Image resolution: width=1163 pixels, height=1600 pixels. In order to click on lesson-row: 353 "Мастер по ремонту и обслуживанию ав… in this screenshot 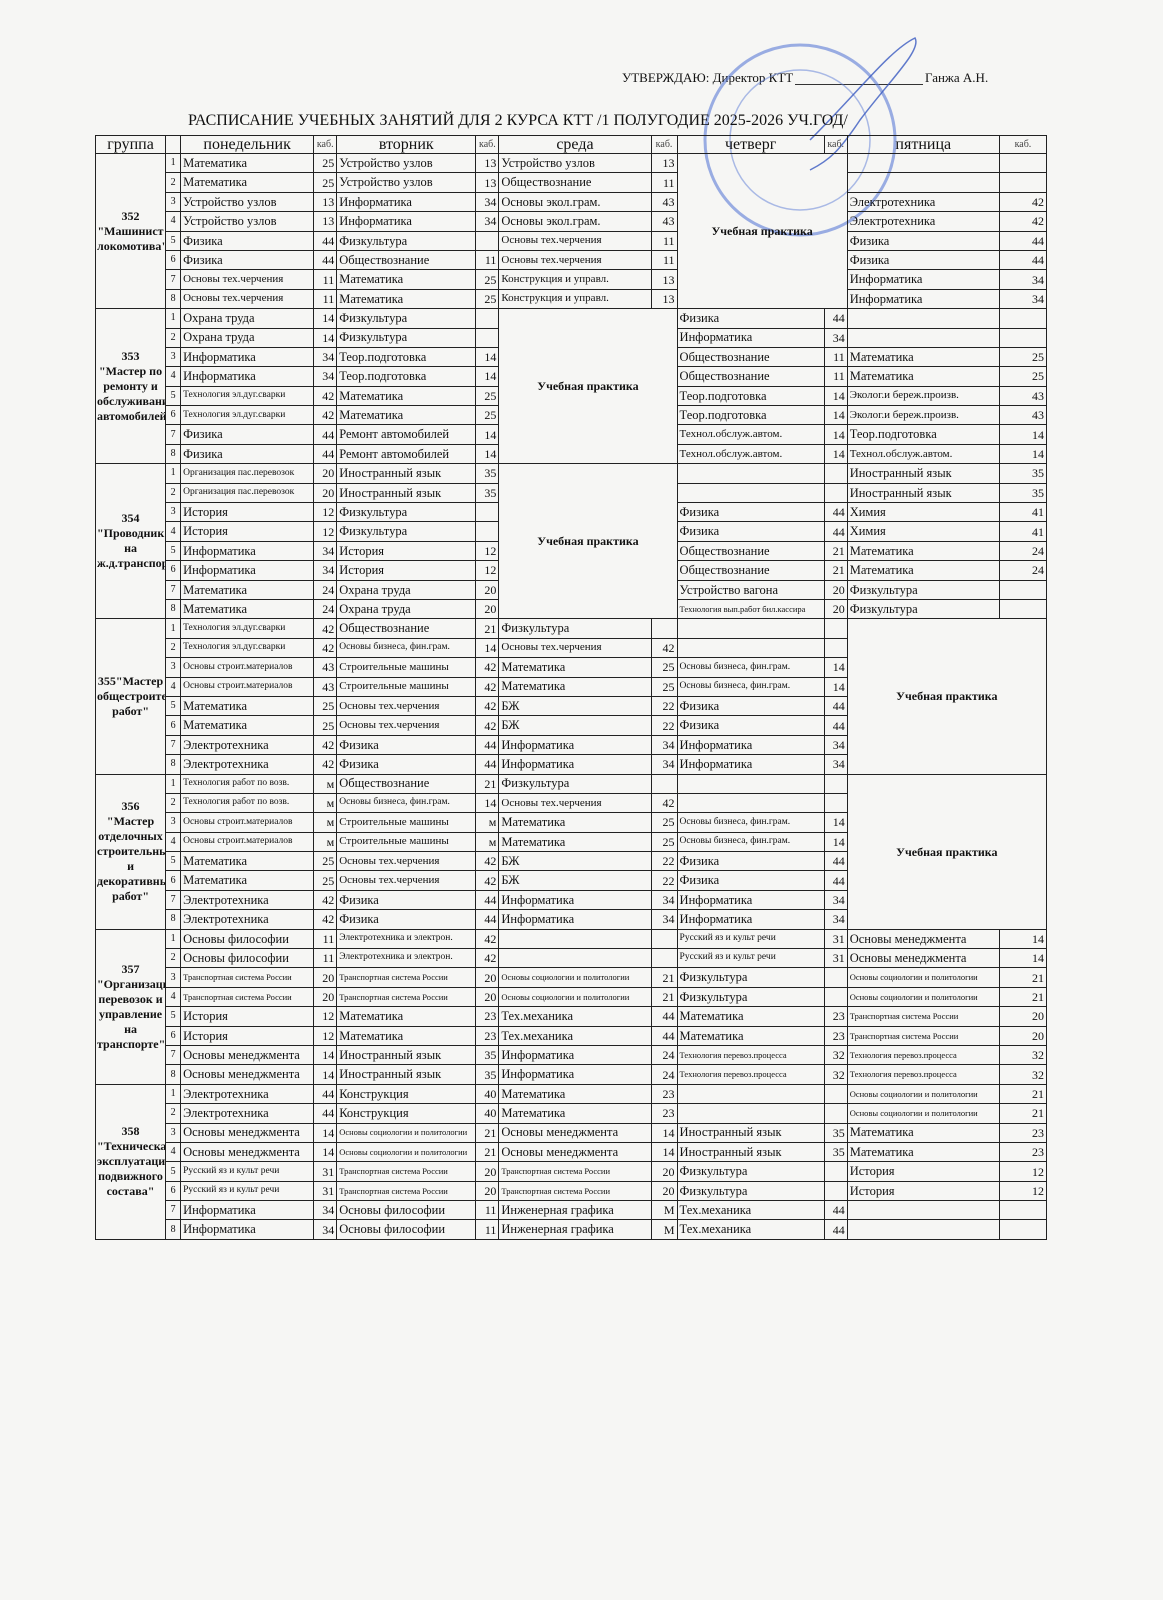, I will do `click(571, 386)`.